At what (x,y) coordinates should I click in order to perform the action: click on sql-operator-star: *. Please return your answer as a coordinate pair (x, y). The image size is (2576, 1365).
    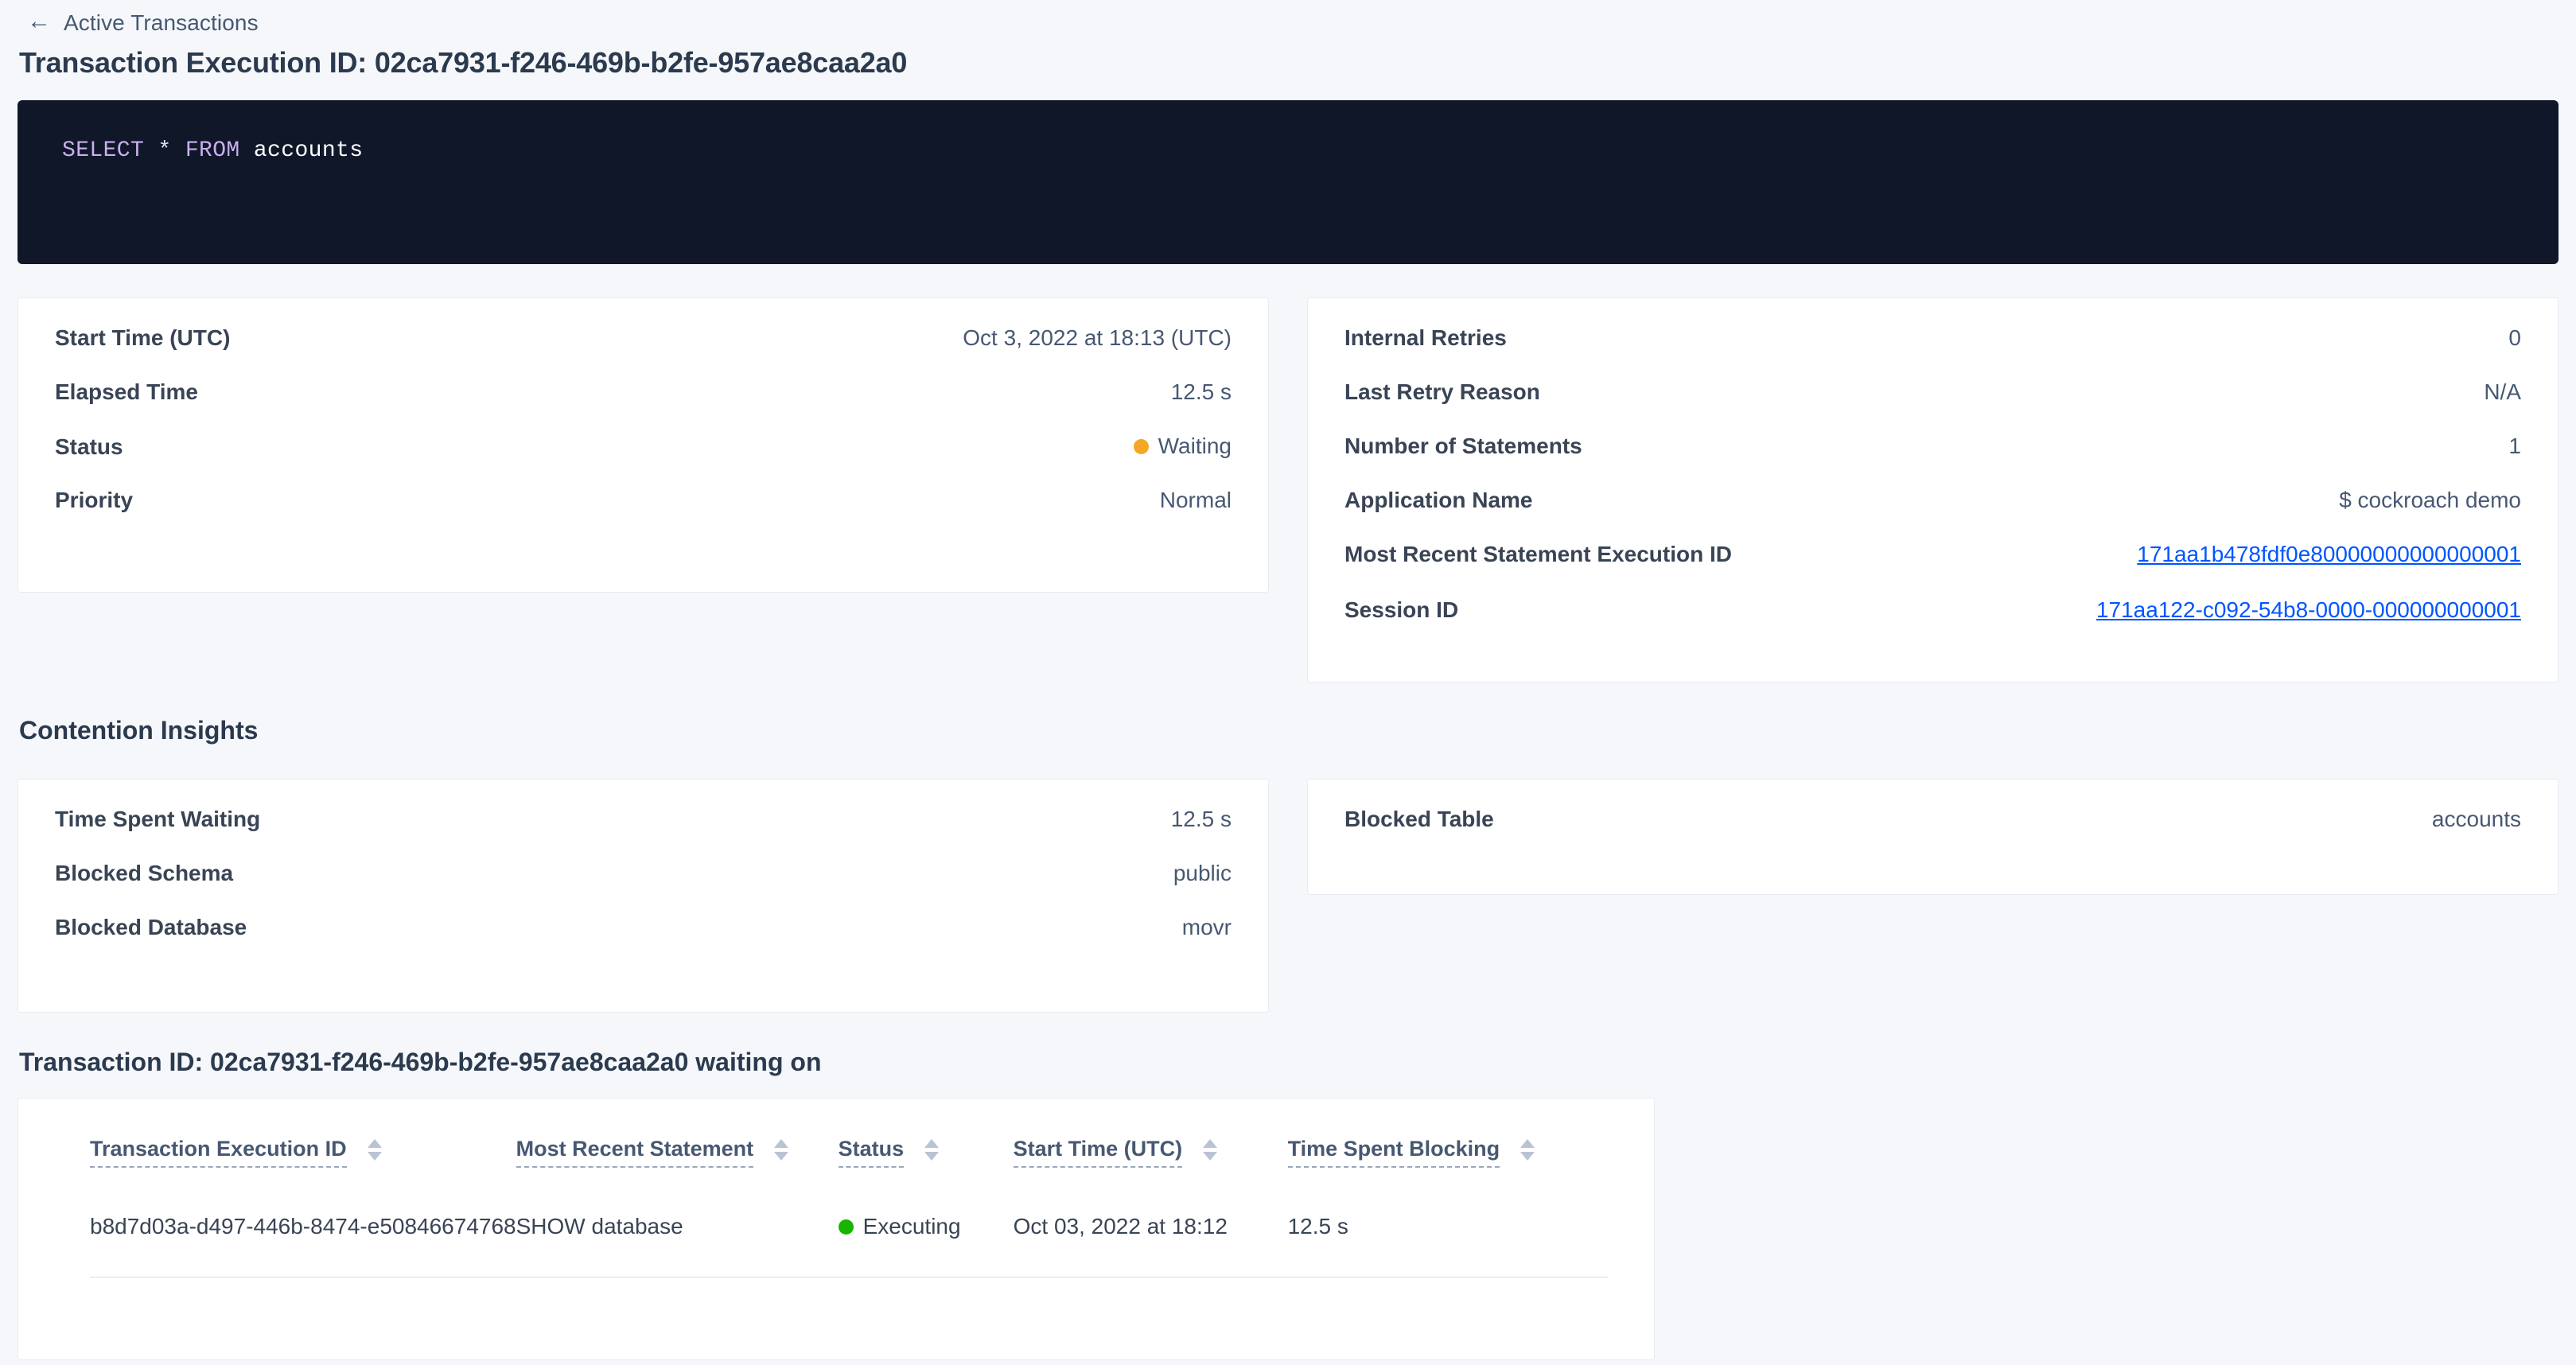
    Looking at the image, I should click on (165, 150).